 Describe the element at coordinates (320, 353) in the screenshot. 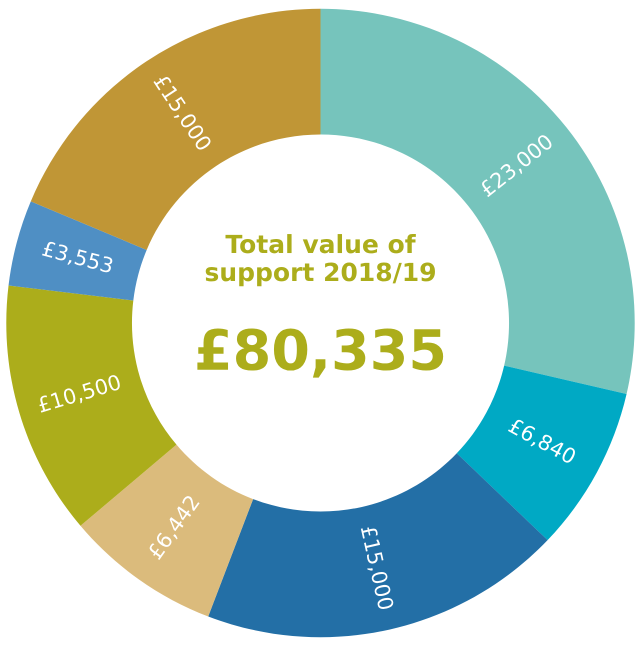

I see `text: £80,335` at that location.